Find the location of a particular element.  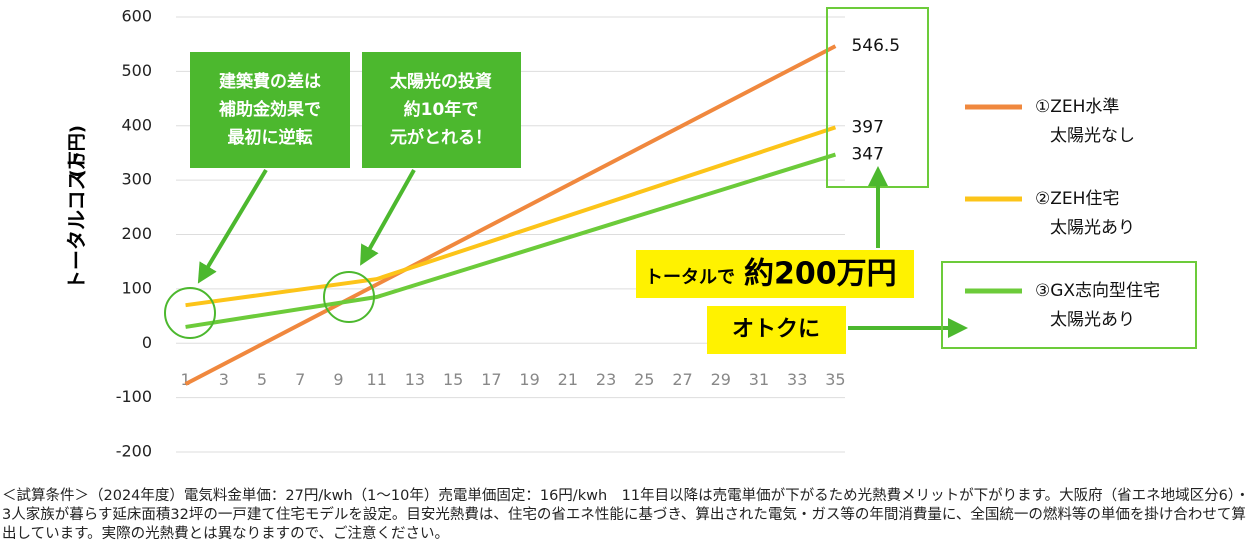

y-tick-label: -100 is located at coordinates (134, 396).